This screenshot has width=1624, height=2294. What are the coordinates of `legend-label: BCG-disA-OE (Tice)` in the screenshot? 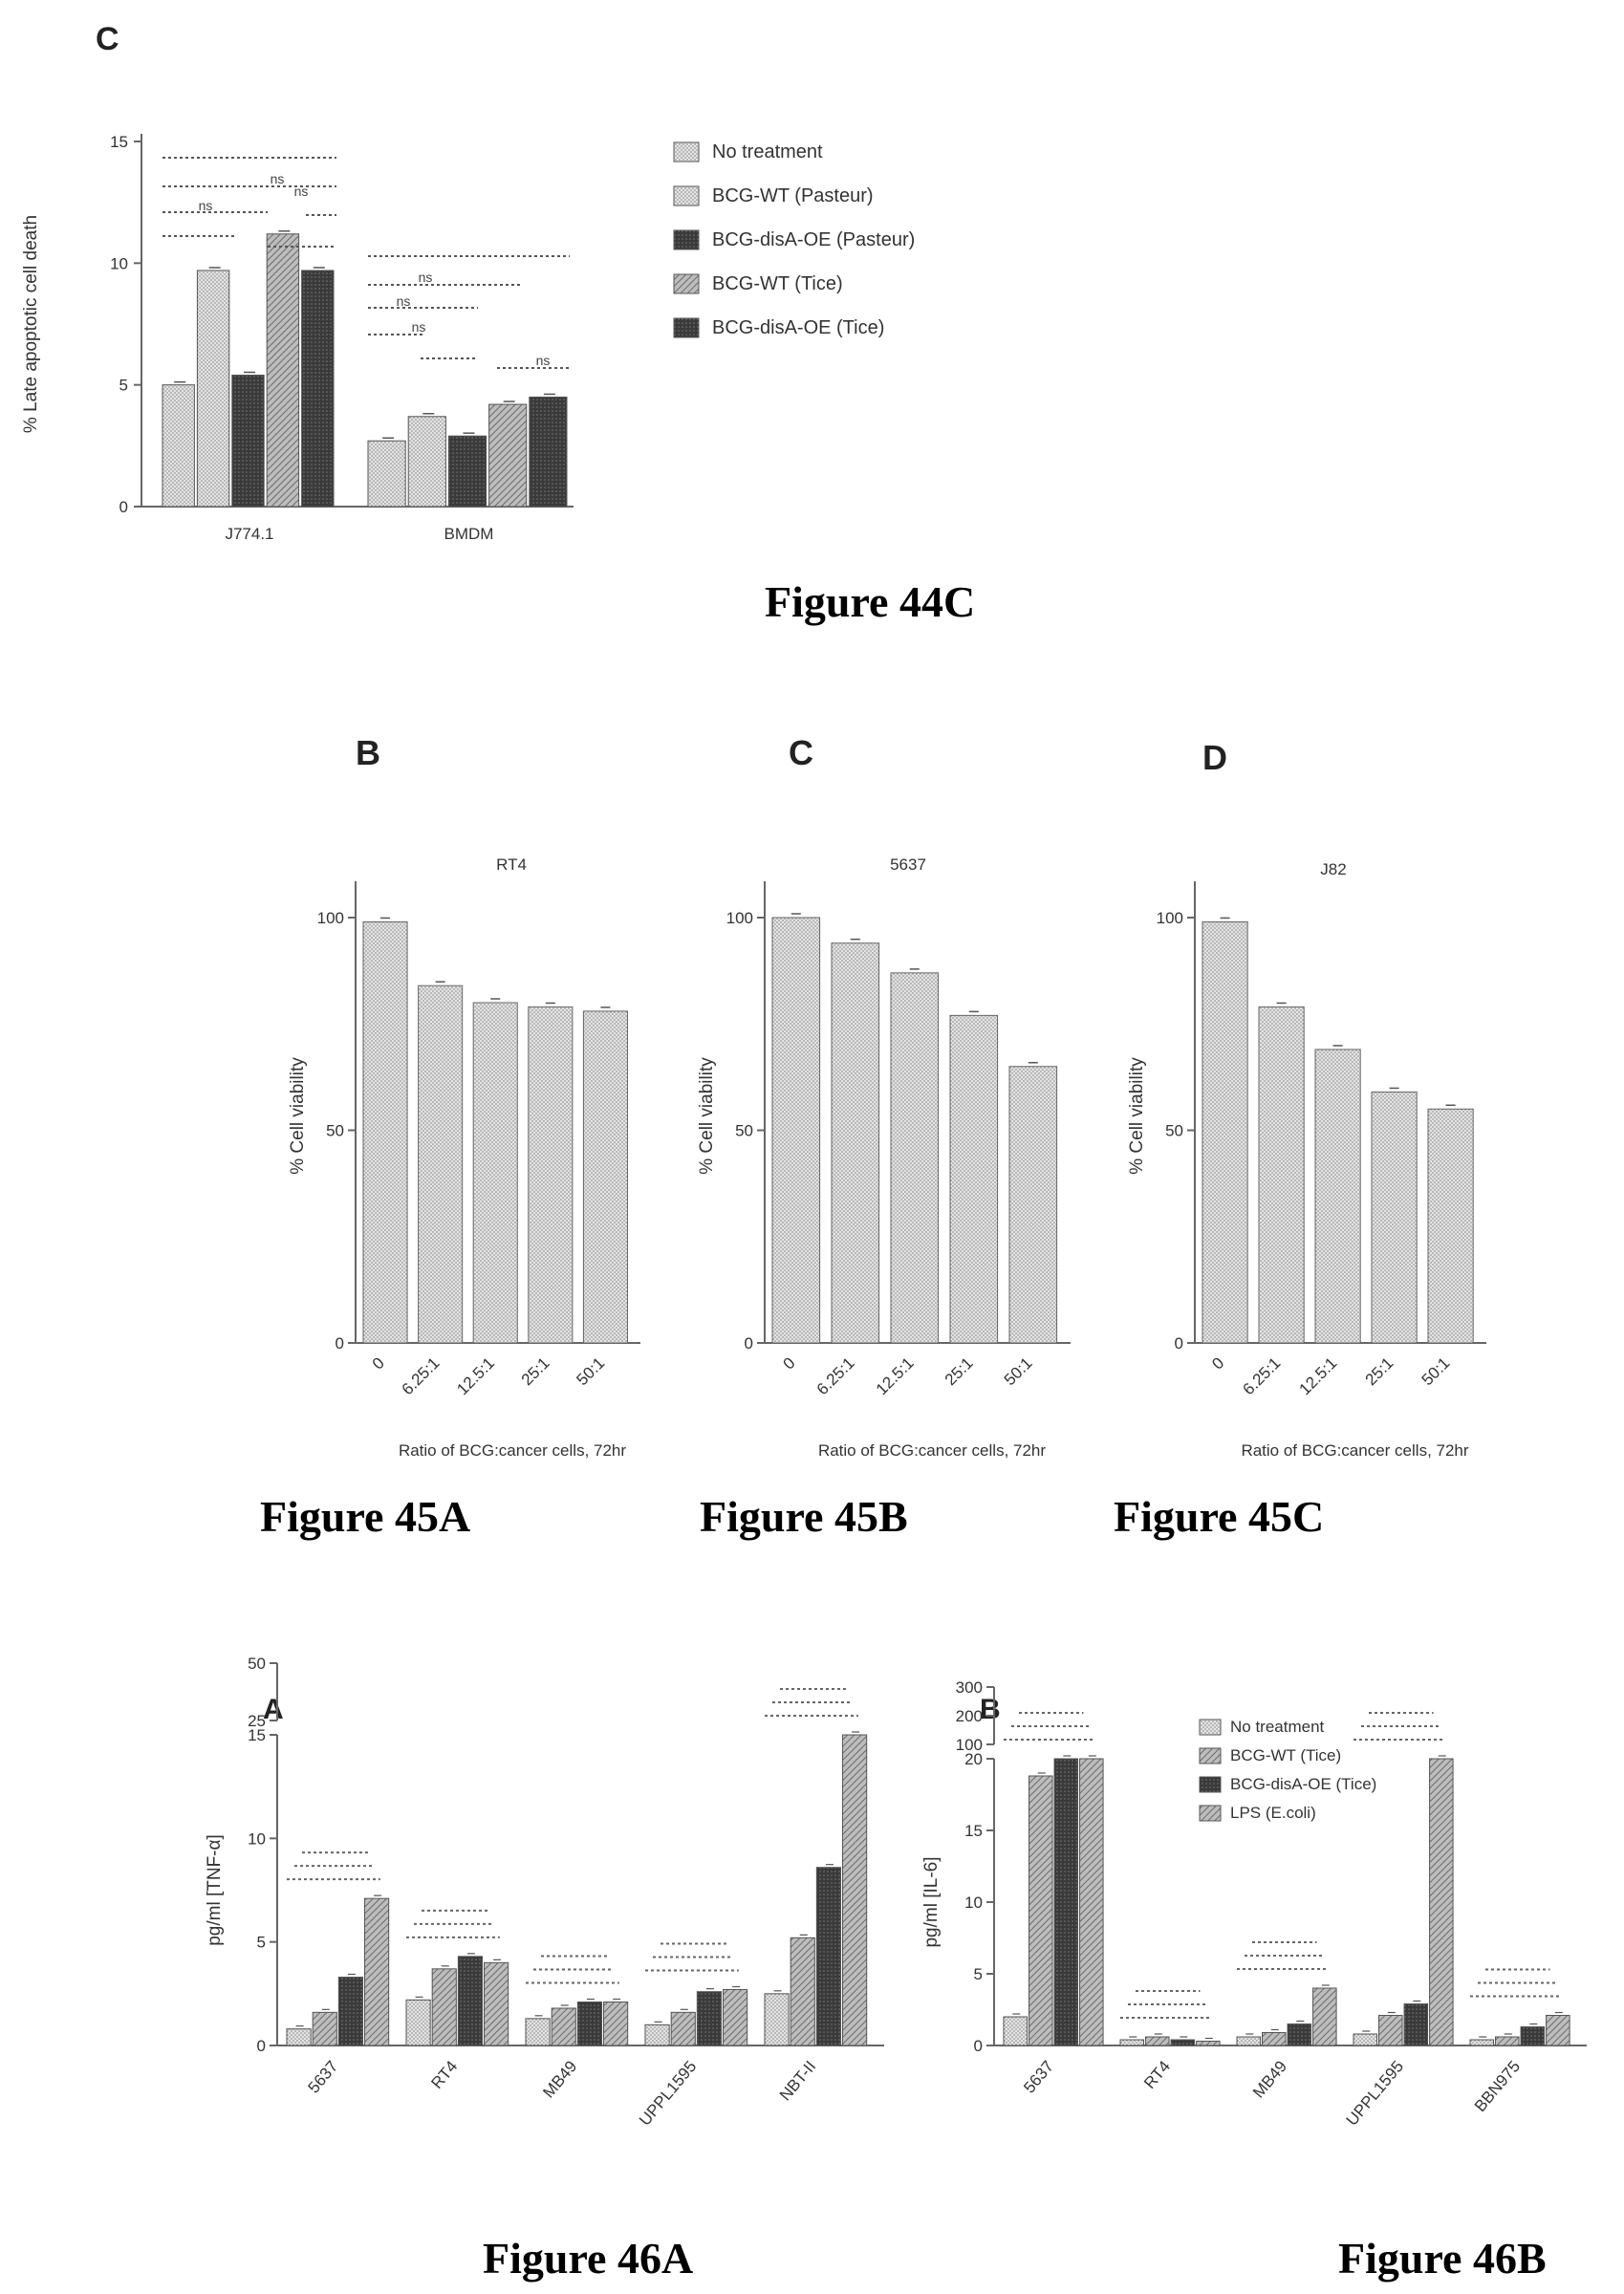 It's located at (1303, 1784).